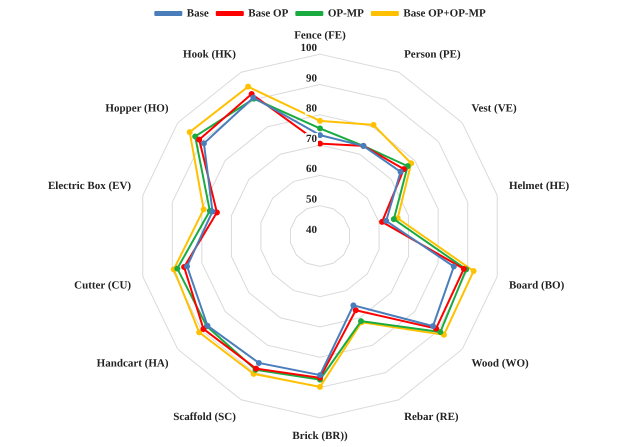 The image size is (641, 447). I want to click on y-tick-label: 80, so click(312, 108).